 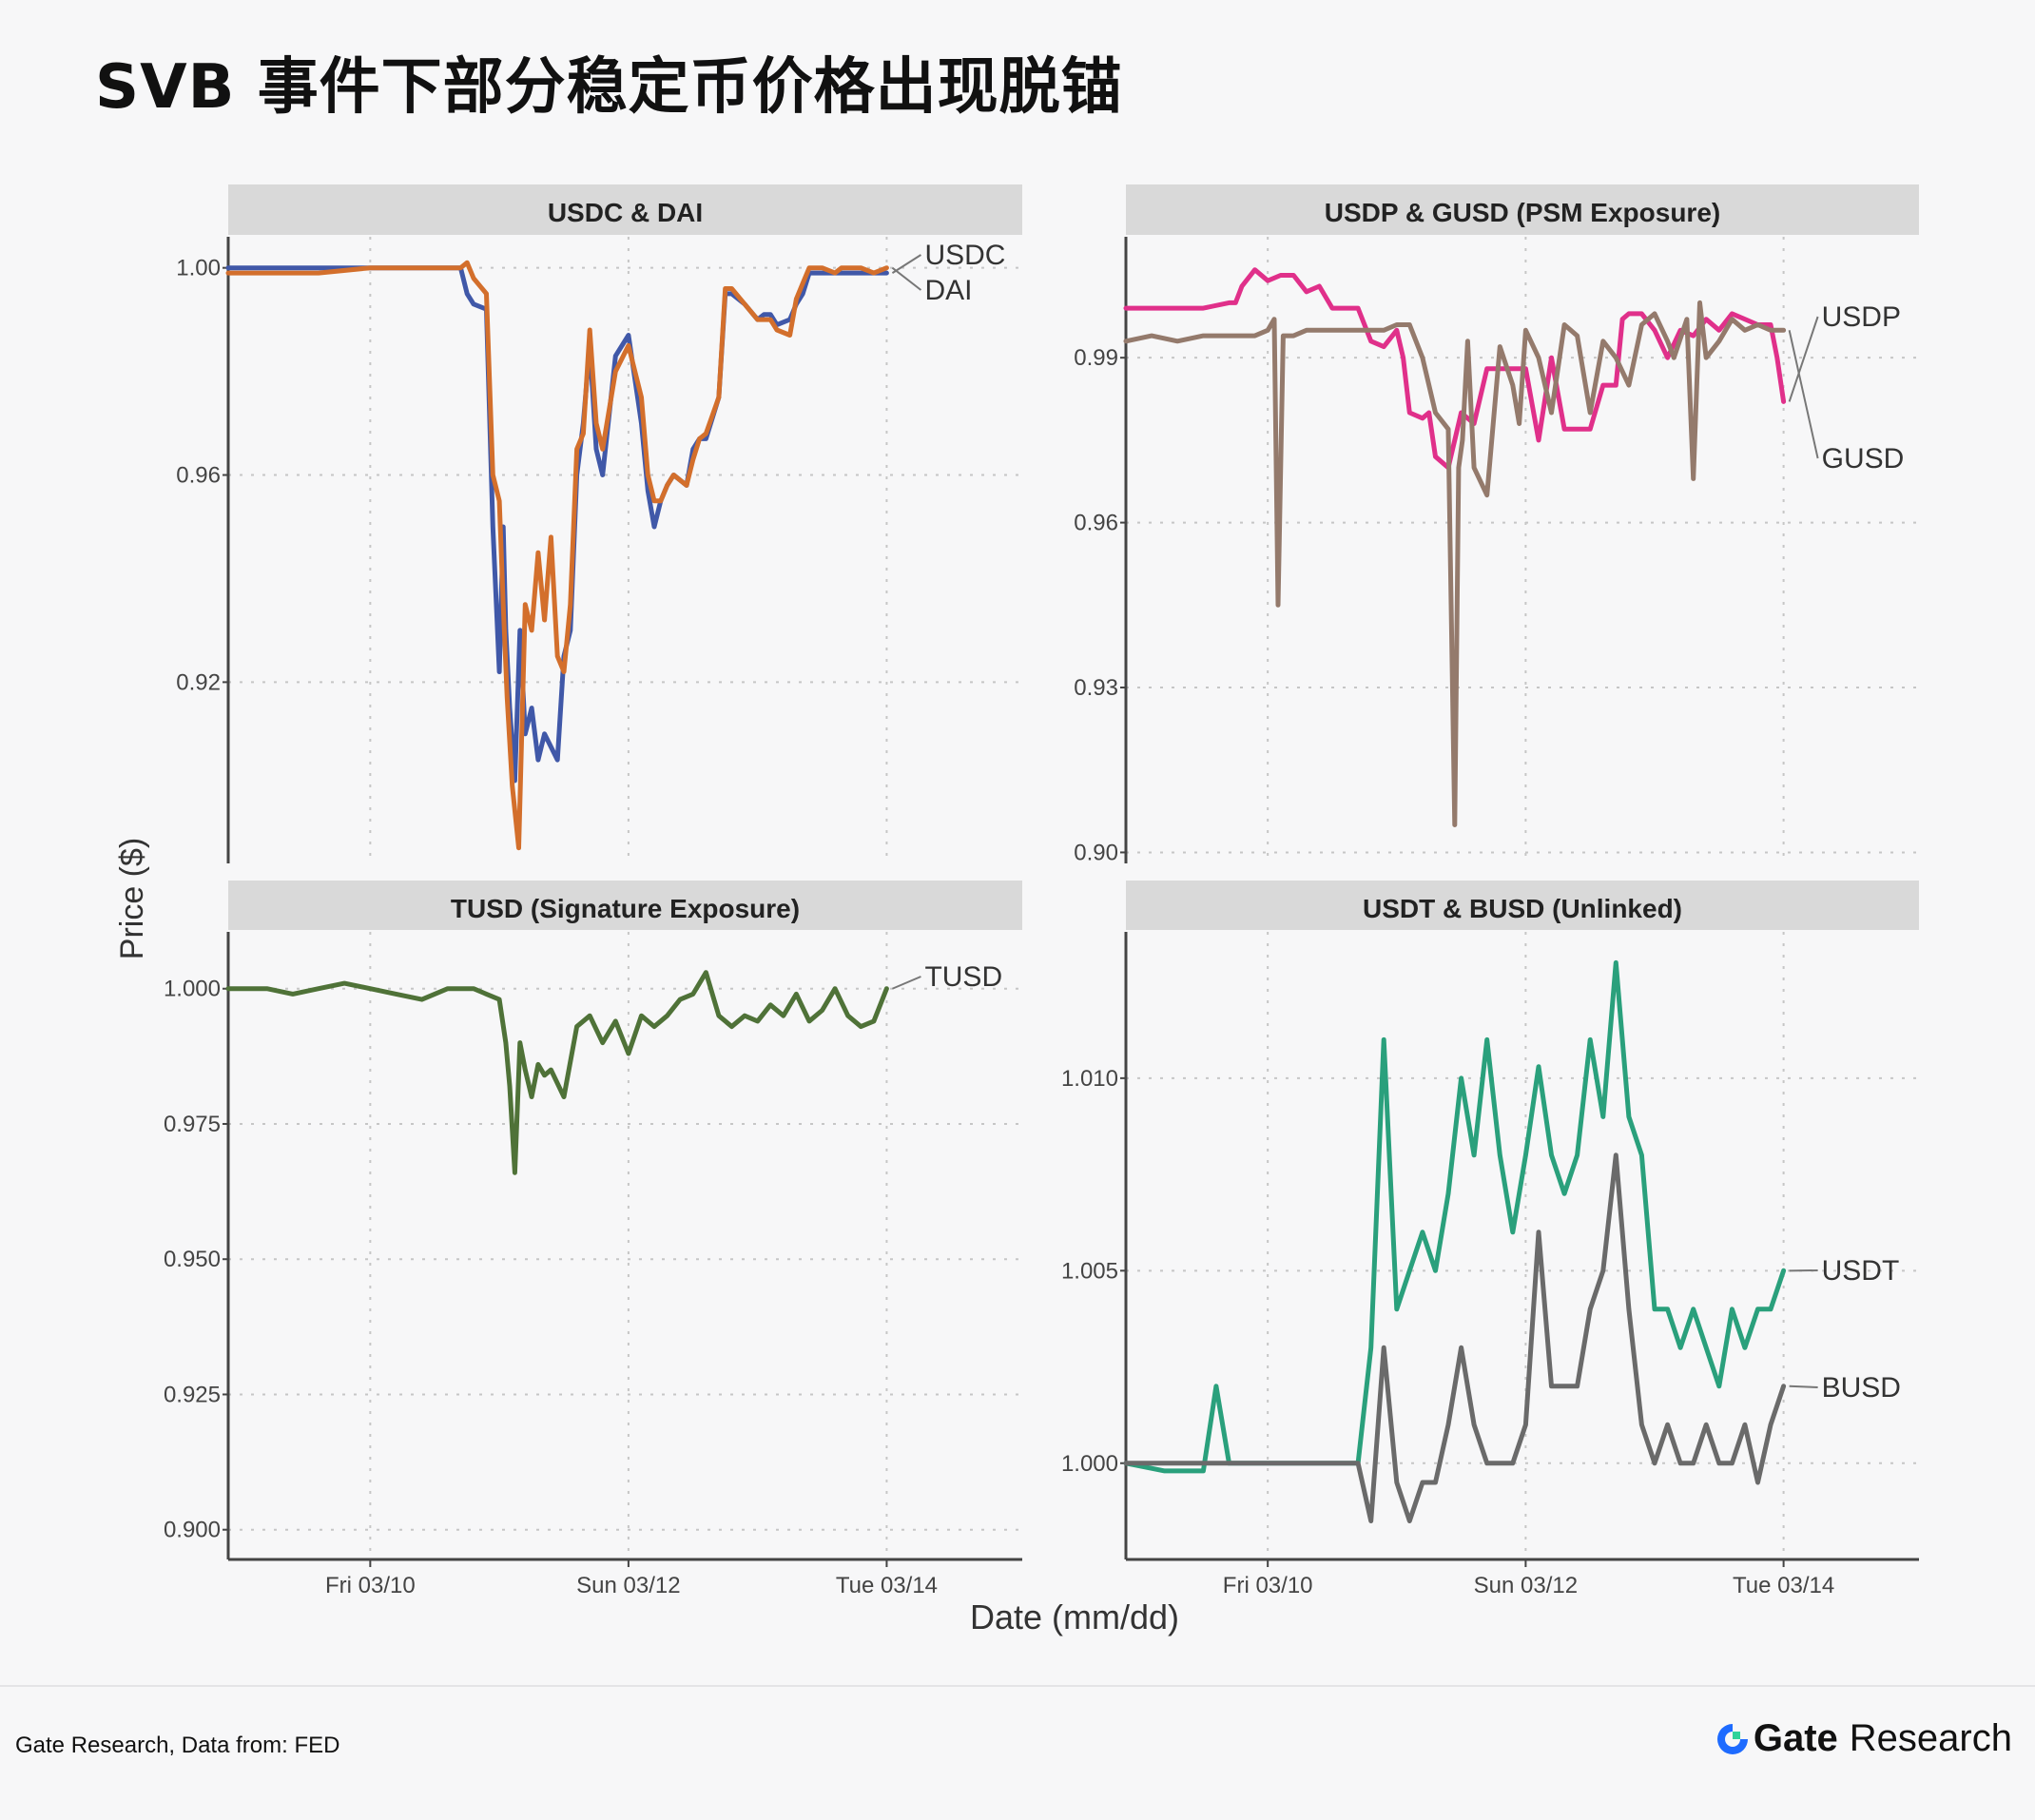 I want to click on panel-title: USDT & BUSD (Unlinked), so click(x=1522, y=908).